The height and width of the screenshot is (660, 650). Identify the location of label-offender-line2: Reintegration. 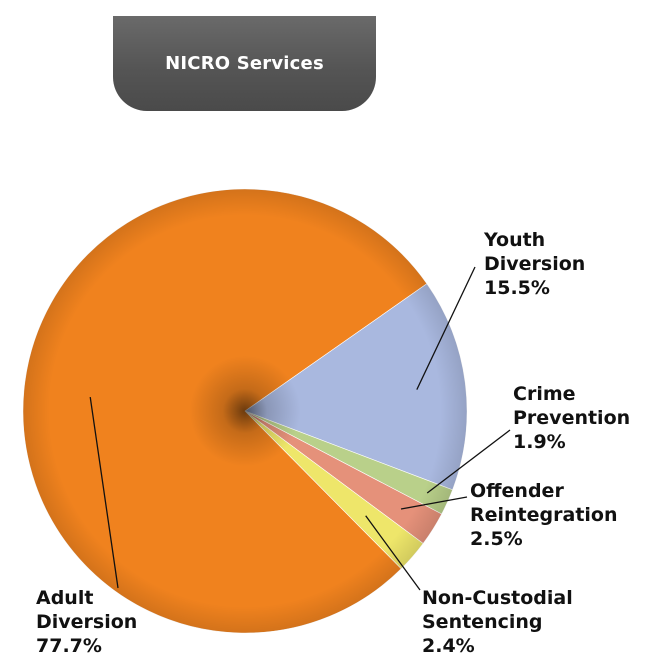
(544, 515).